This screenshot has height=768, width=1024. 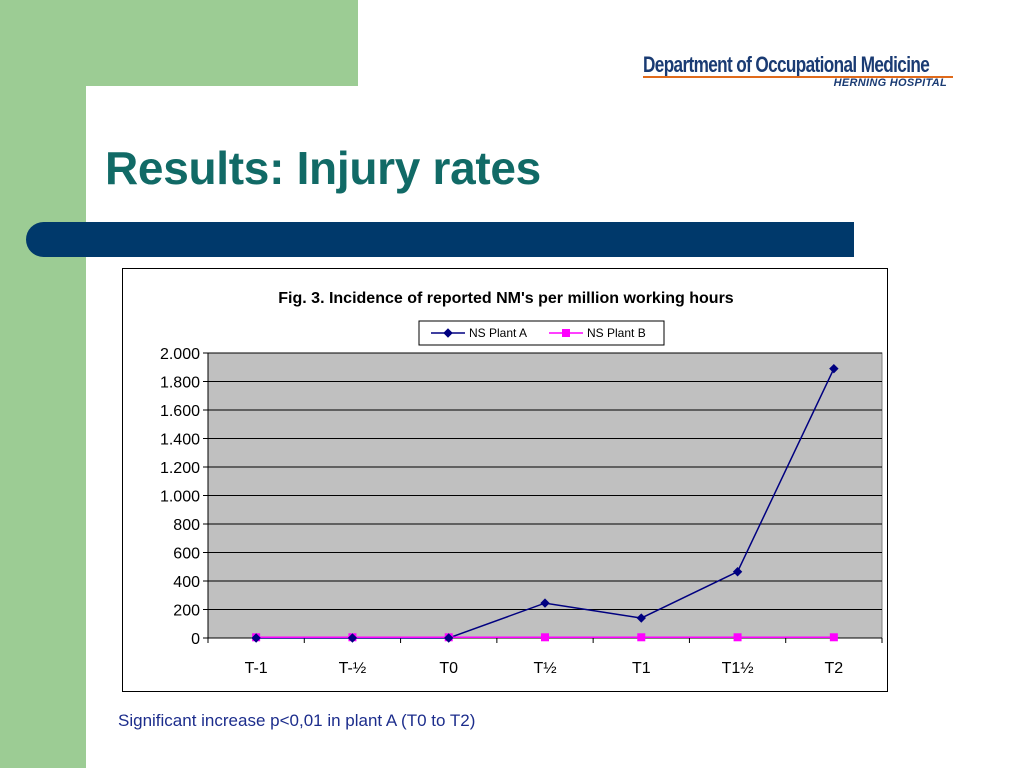 What do you see at coordinates (798, 77) in the screenshot?
I see `logo-underline` at bounding box center [798, 77].